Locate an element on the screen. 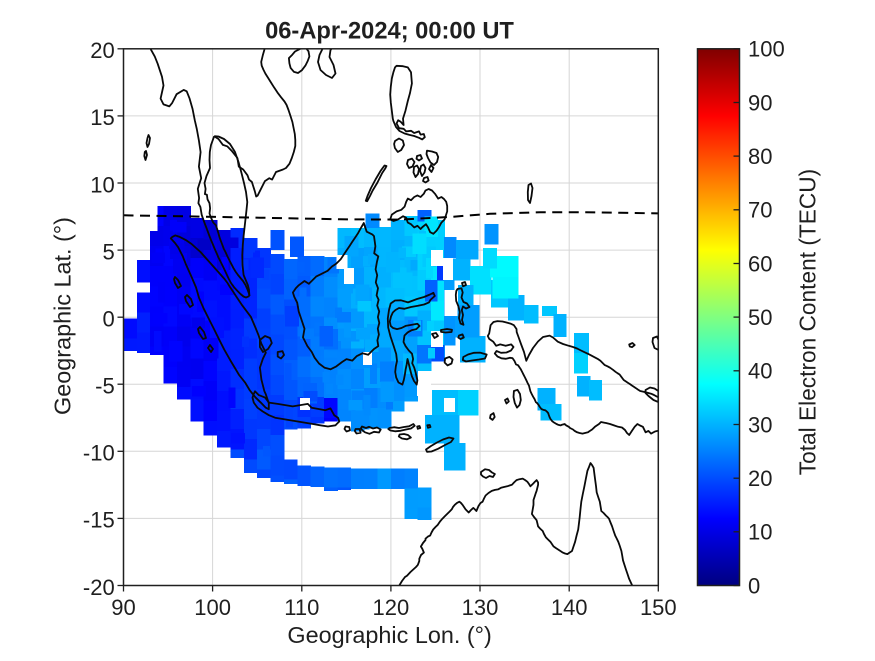 The width and height of the screenshot is (875, 661). svg-text: 50 is located at coordinates (760, 317).